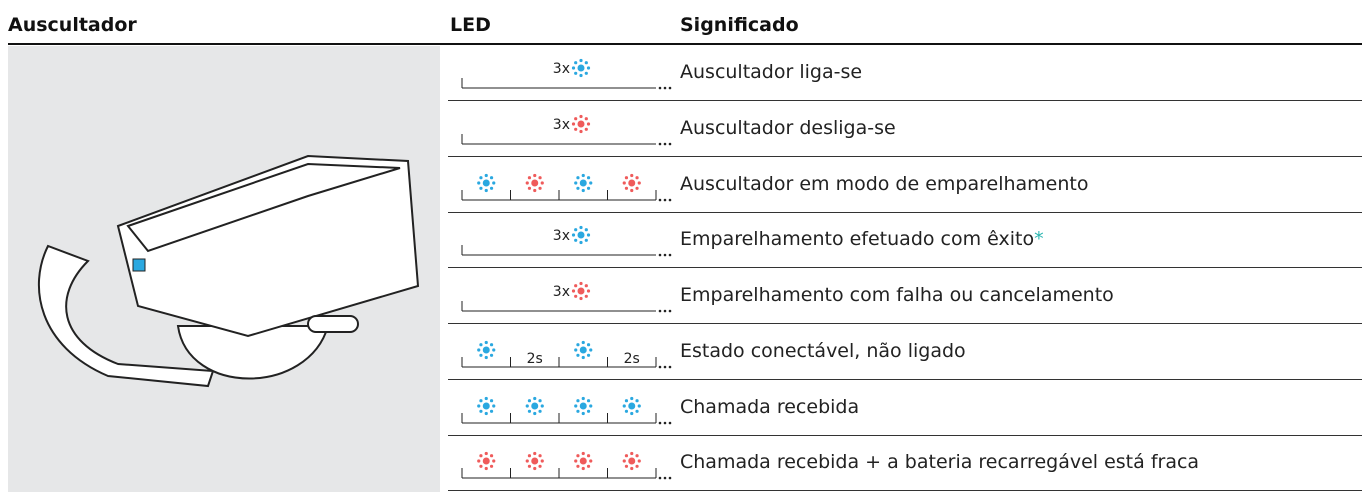 The width and height of the screenshot is (1362, 496). Describe the element at coordinates (1039, 239) in the screenshot. I see `footnote-mark: *` at that location.